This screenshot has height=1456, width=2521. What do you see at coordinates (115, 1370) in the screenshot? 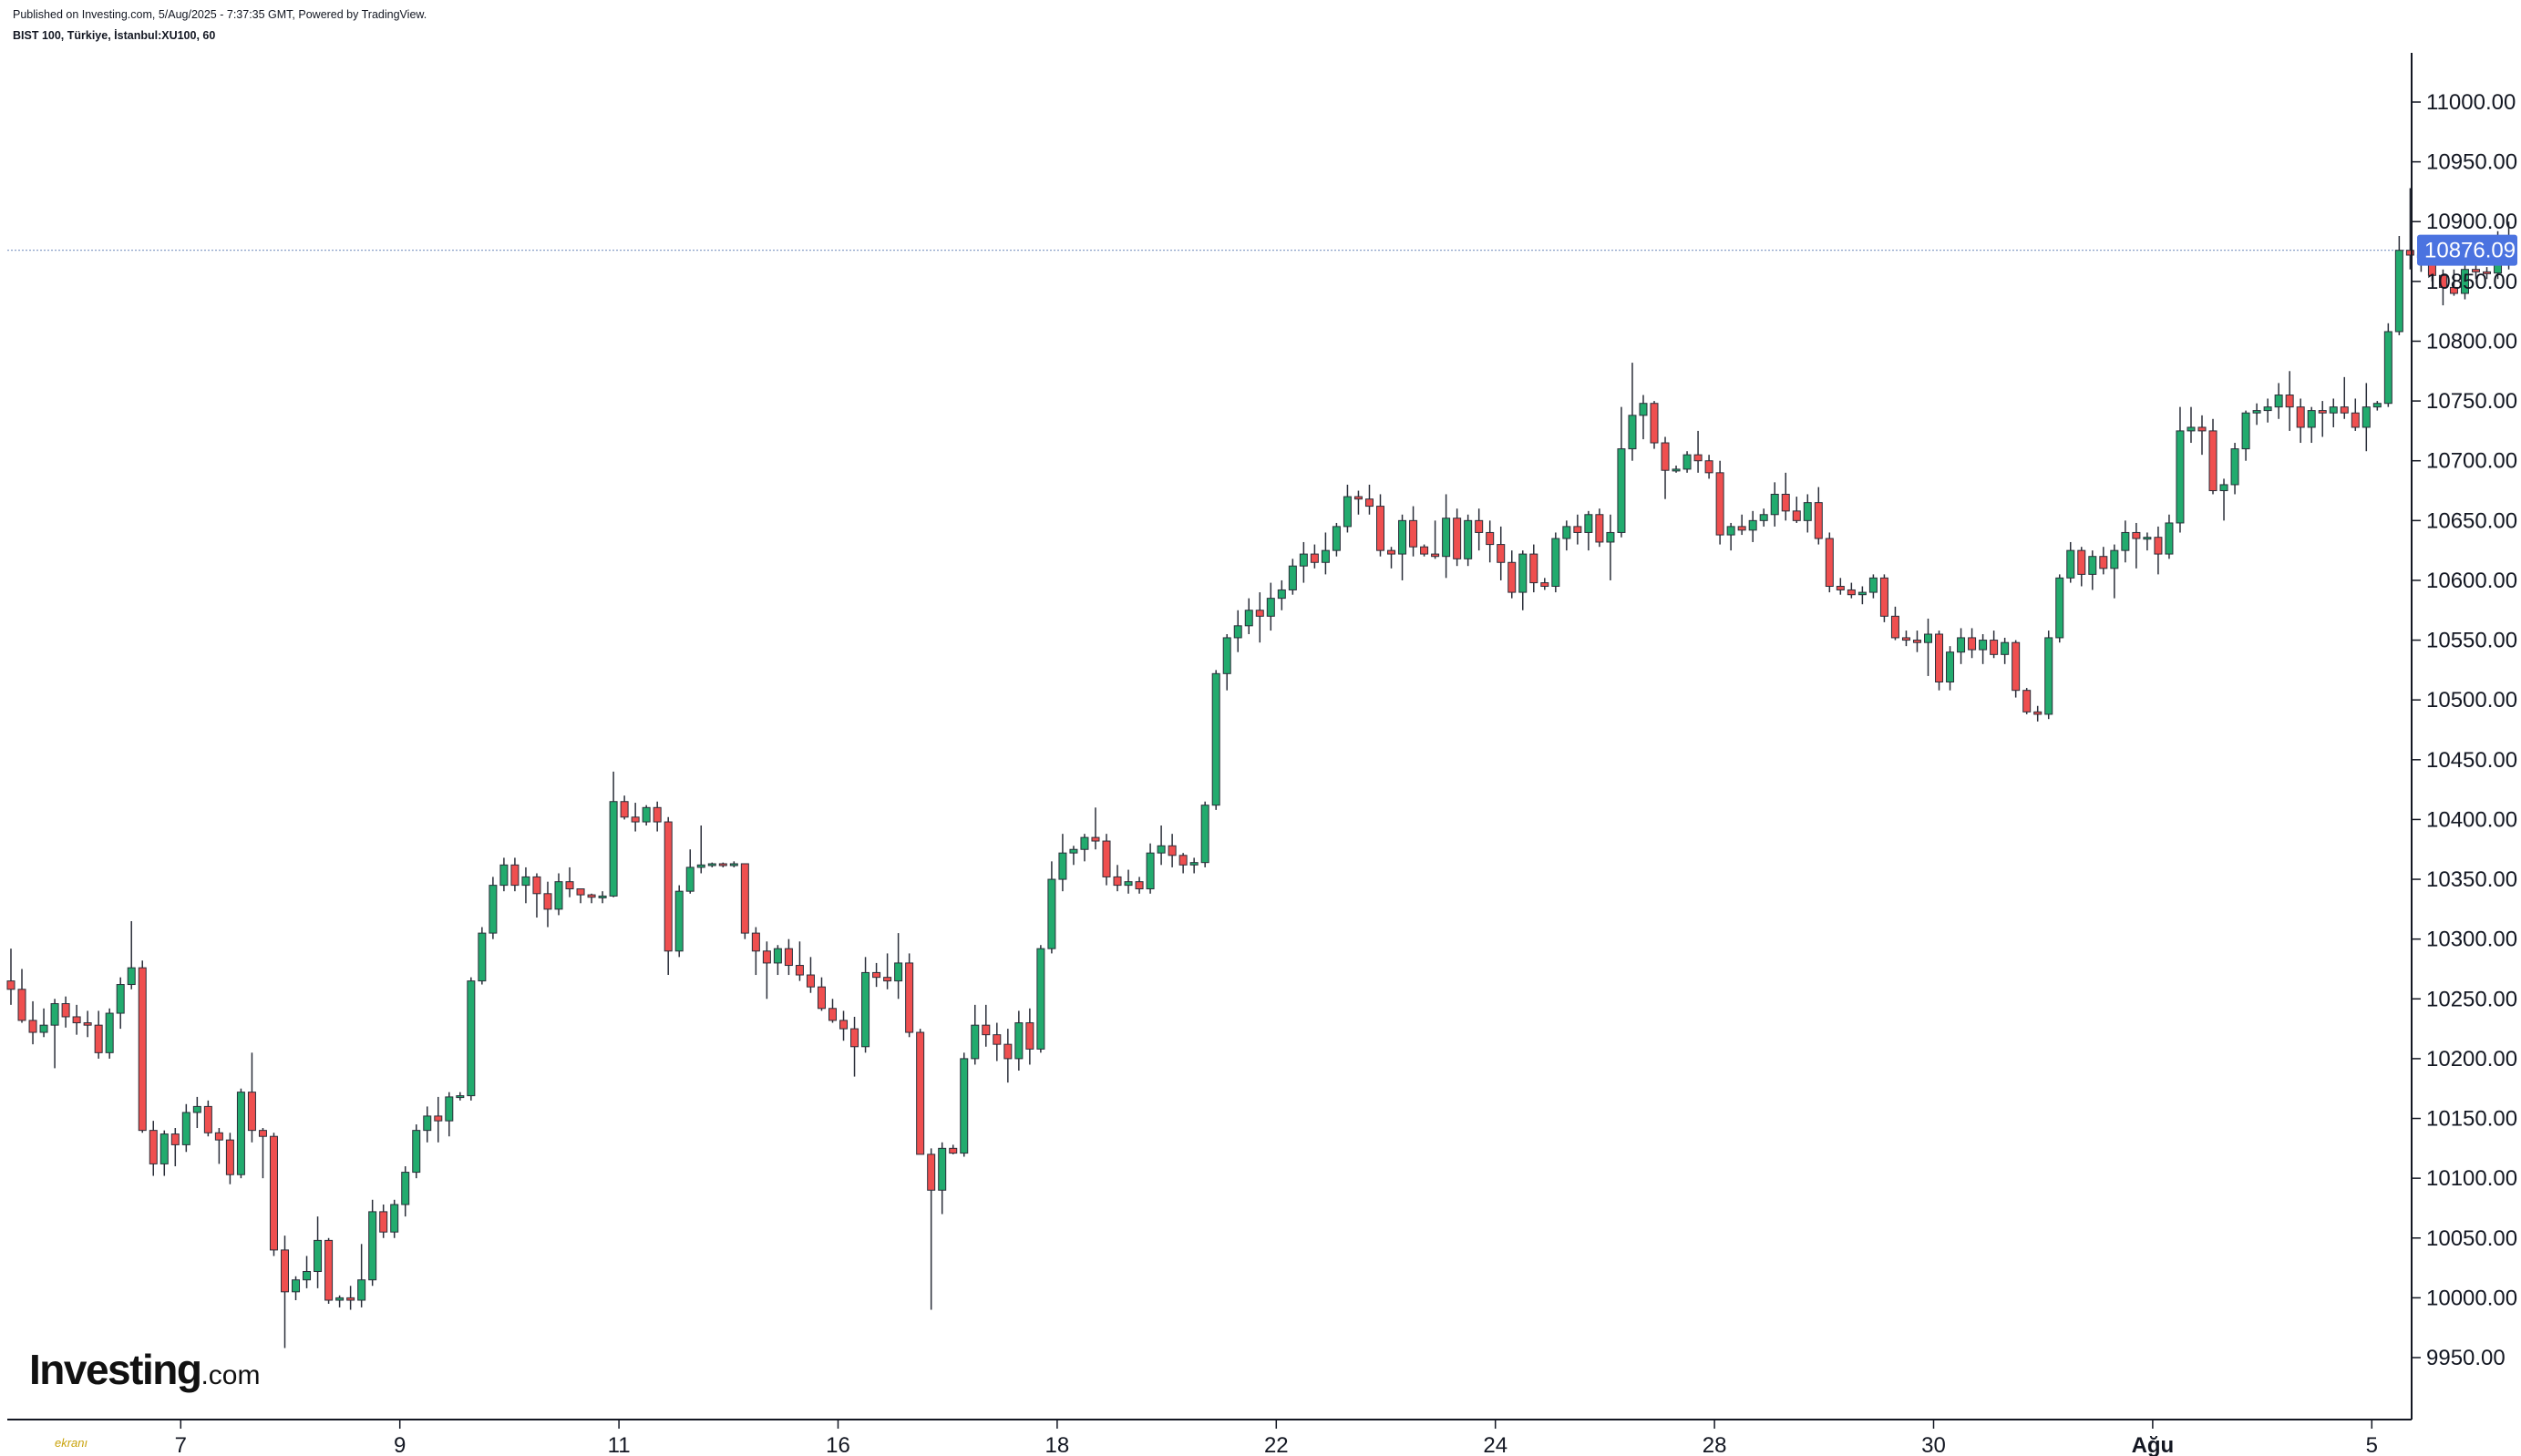
I see `logo-main-text: Investing` at bounding box center [115, 1370].